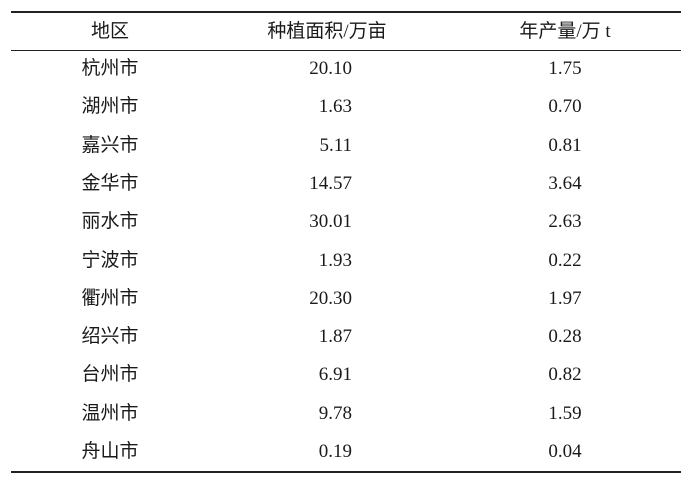 The height and width of the screenshot is (486, 692). What do you see at coordinates (110, 107) in the screenshot?
I see `region-cell: 湖州市` at bounding box center [110, 107].